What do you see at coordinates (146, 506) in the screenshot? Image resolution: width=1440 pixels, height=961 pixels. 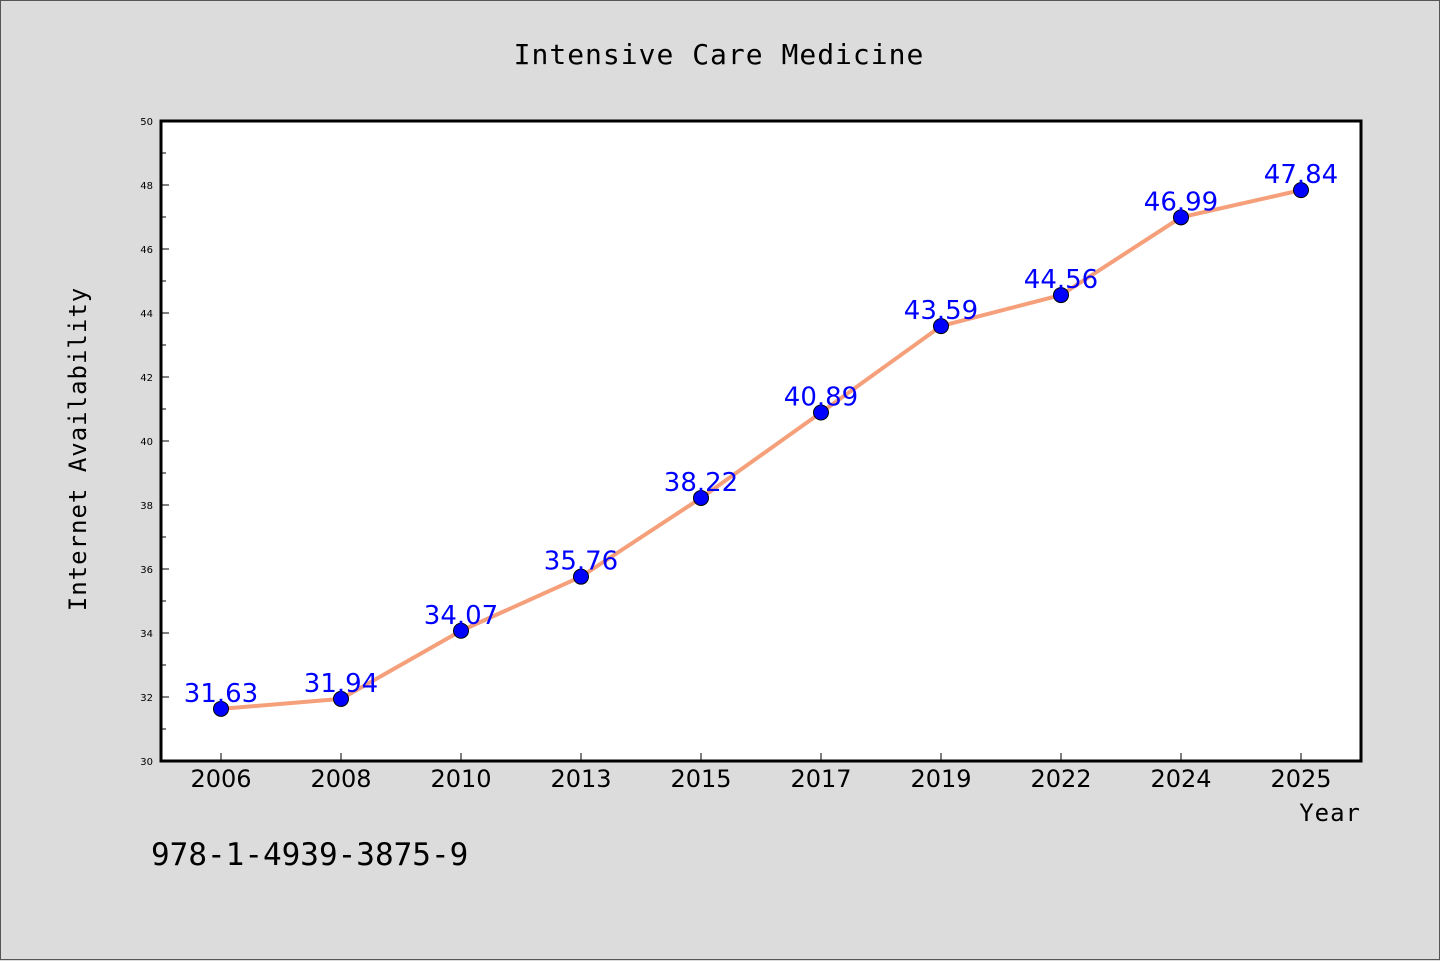 I see `y-tick-label: 38` at bounding box center [146, 506].